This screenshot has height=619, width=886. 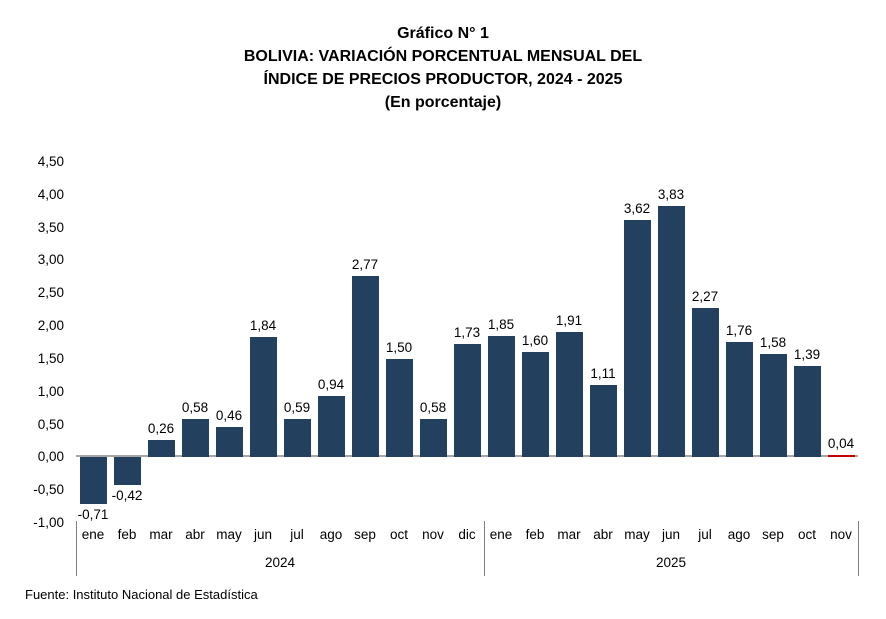 I want to click on bar-value-label: 1,73, so click(x=467, y=332).